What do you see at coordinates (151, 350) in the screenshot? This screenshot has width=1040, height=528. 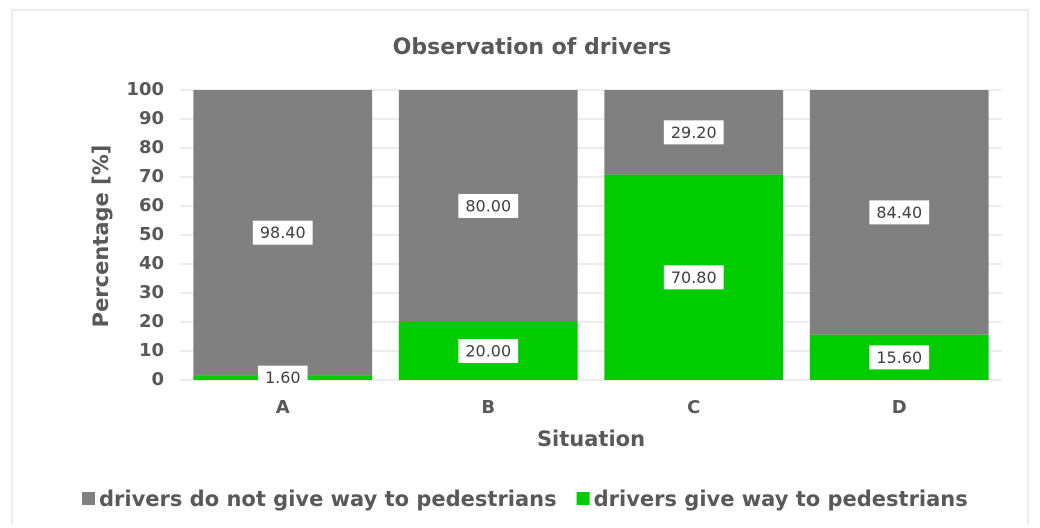 I see `y-tick-label: 10` at bounding box center [151, 350].